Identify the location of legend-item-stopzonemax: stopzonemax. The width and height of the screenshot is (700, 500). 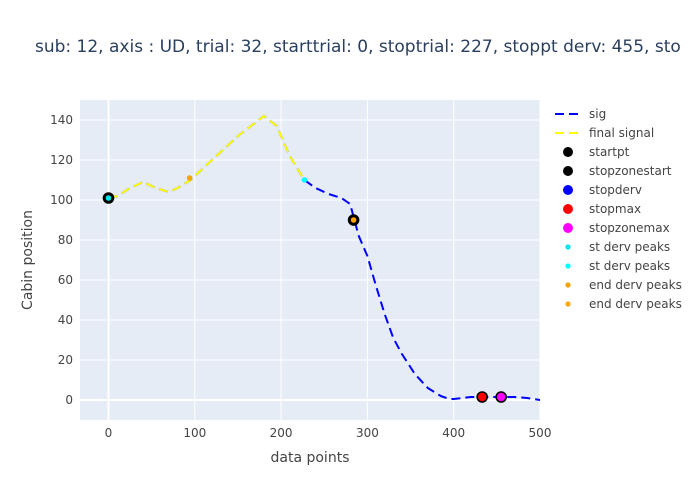
(616, 228).